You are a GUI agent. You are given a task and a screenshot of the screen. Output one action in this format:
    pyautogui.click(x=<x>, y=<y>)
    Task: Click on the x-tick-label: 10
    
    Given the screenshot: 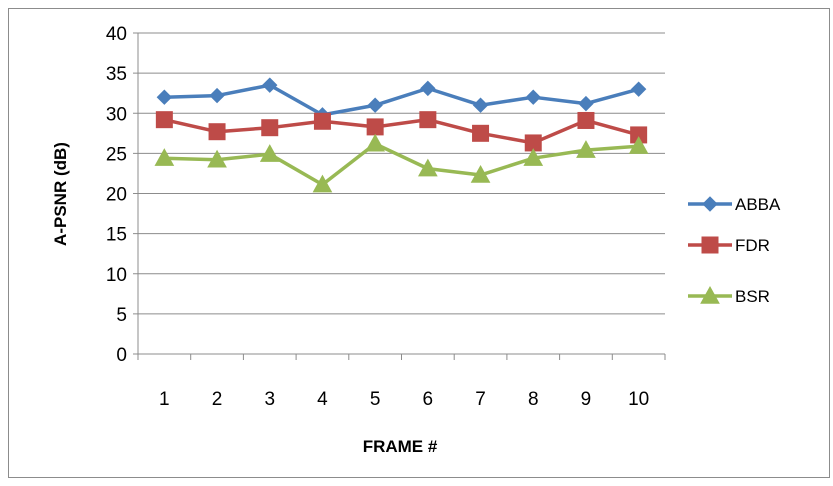 What is the action you would take?
    pyautogui.click(x=638, y=399)
    